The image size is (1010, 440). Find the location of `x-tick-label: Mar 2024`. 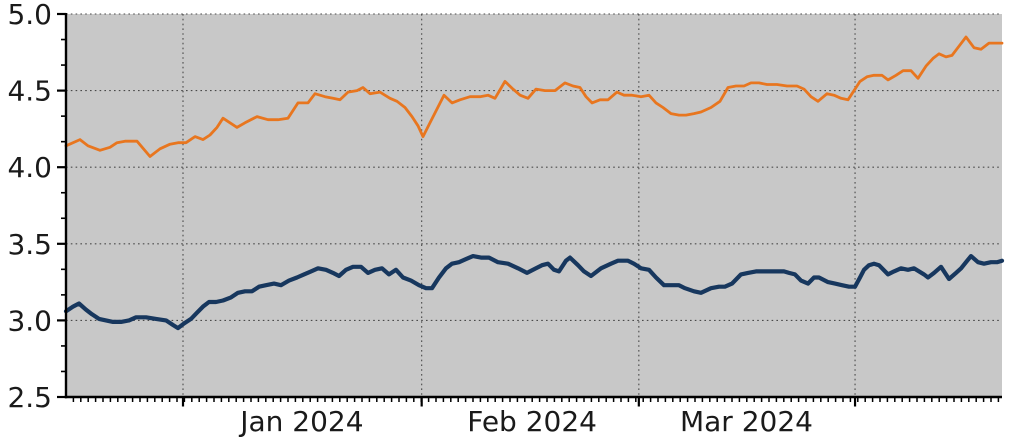

x-tick-label: Mar 2024 is located at coordinates (746, 421).